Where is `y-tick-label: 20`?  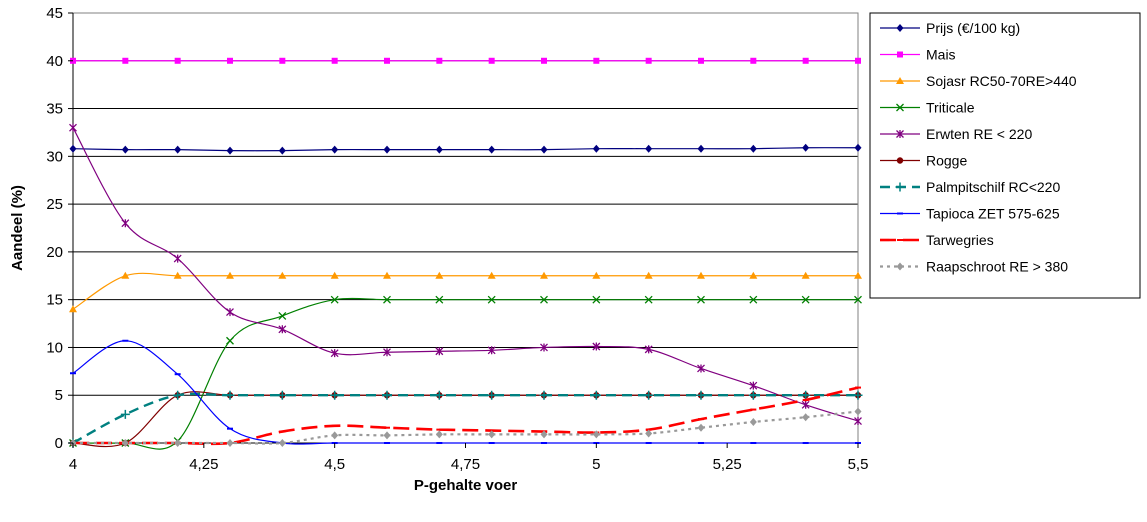
y-tick-label: 20 is located at coordinates (54, 252).